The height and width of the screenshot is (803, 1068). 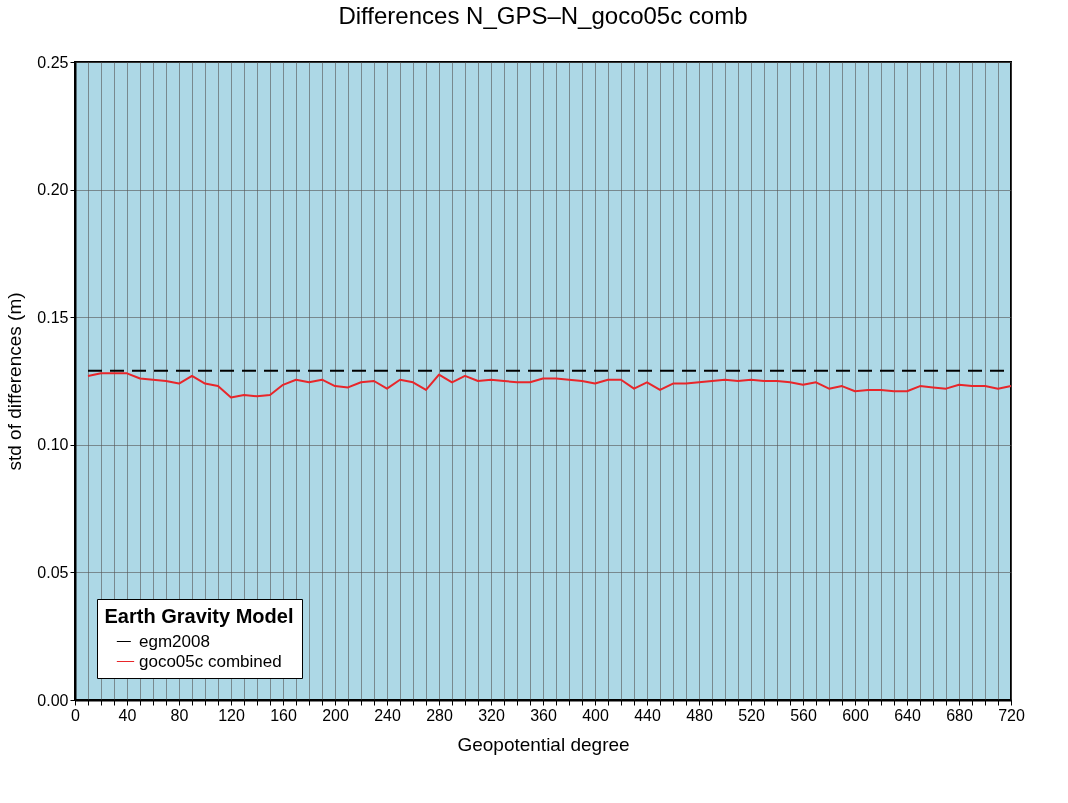 I want to click on legend-title: Earth Gravity Model, so click(x=199, y=616).